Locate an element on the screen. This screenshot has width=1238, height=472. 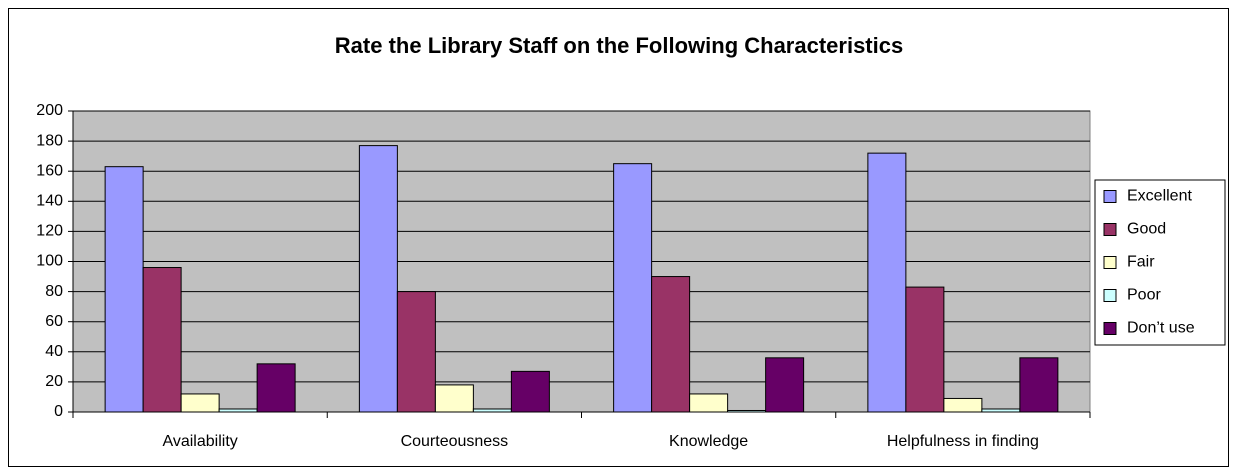
y-tick-label: 100 is located at coordinates (49, 261).